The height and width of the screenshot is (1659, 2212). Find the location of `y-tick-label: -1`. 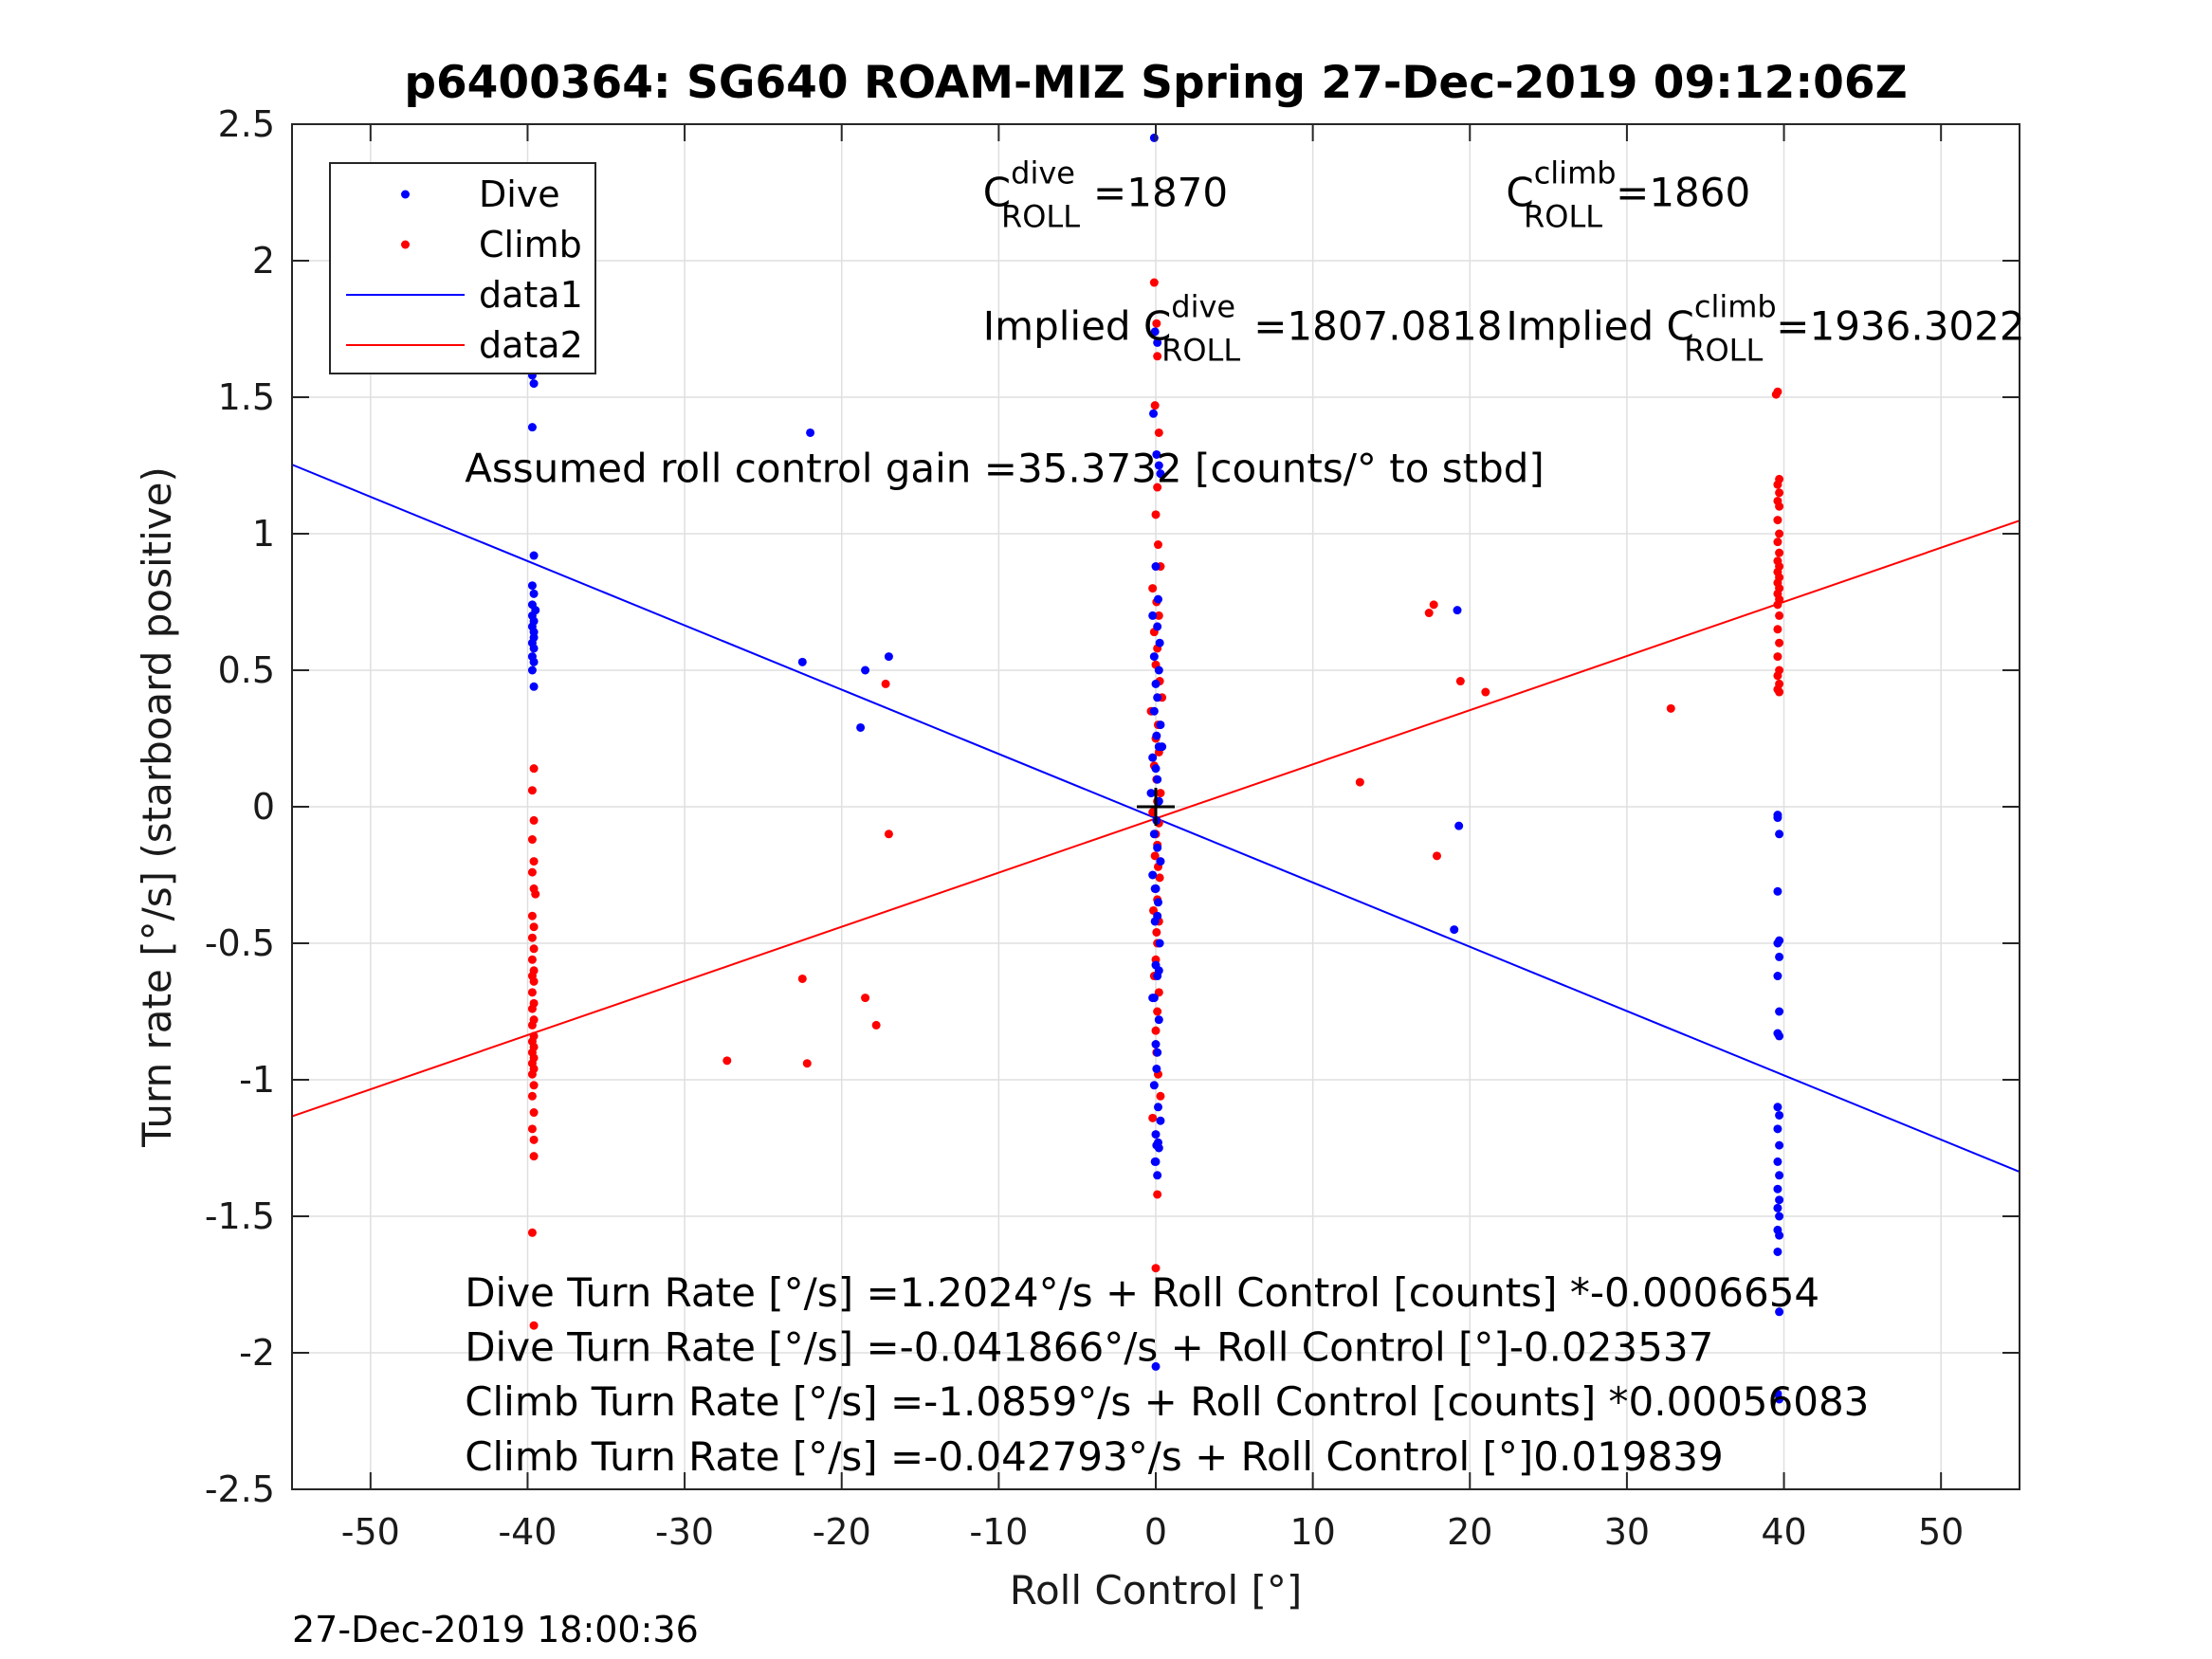

y-tick-label: -1 is located at coordinates (257, 1080).